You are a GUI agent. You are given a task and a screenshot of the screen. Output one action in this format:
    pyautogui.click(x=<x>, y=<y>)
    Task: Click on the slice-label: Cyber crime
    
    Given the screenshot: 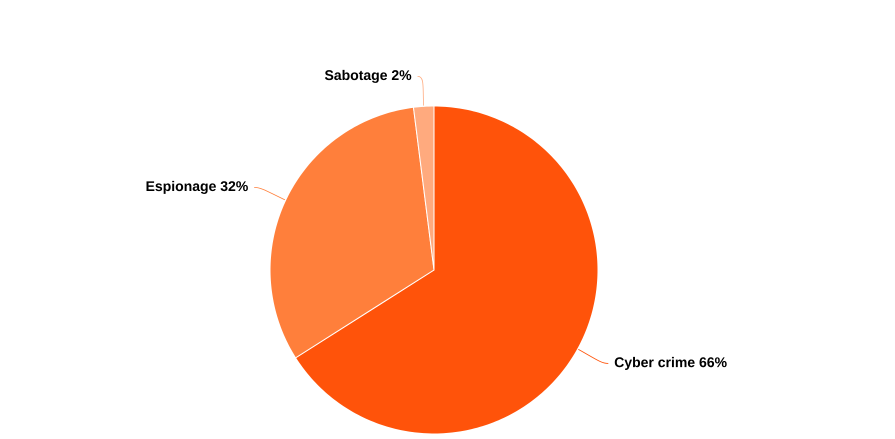 What is the action you would take?
    pyautogui.click(x=654, y=363)
    